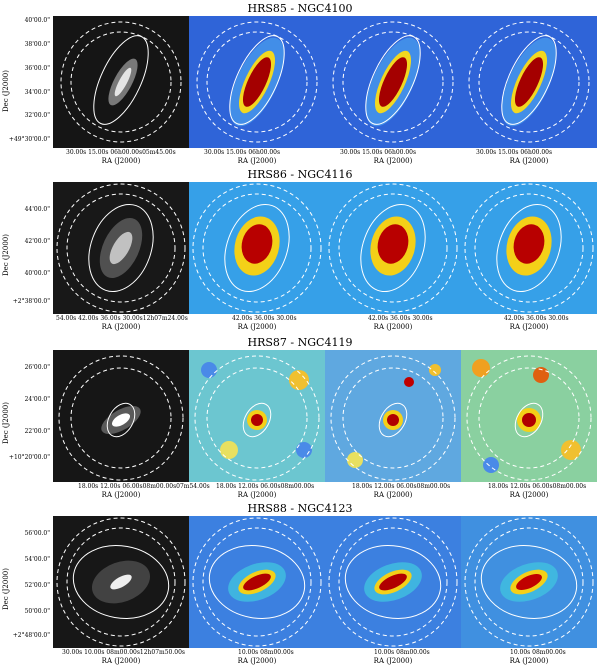  I want to click on x-ticks-panel-2: 42.00s 36.00s 30.00s, so click(400, 318).